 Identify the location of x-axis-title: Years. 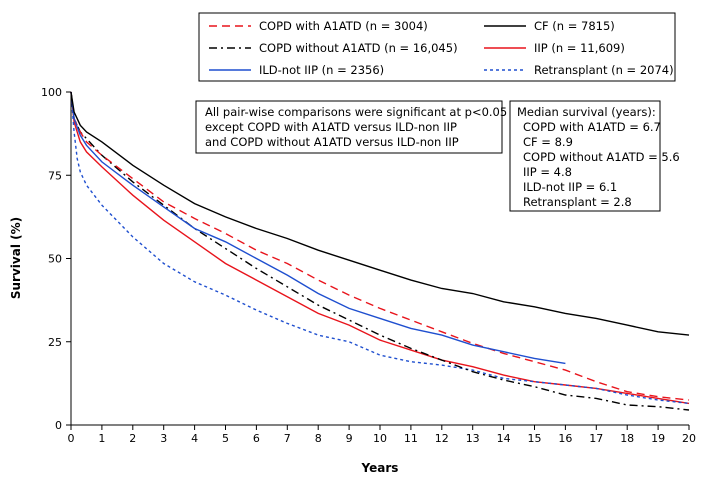
(380, 468).